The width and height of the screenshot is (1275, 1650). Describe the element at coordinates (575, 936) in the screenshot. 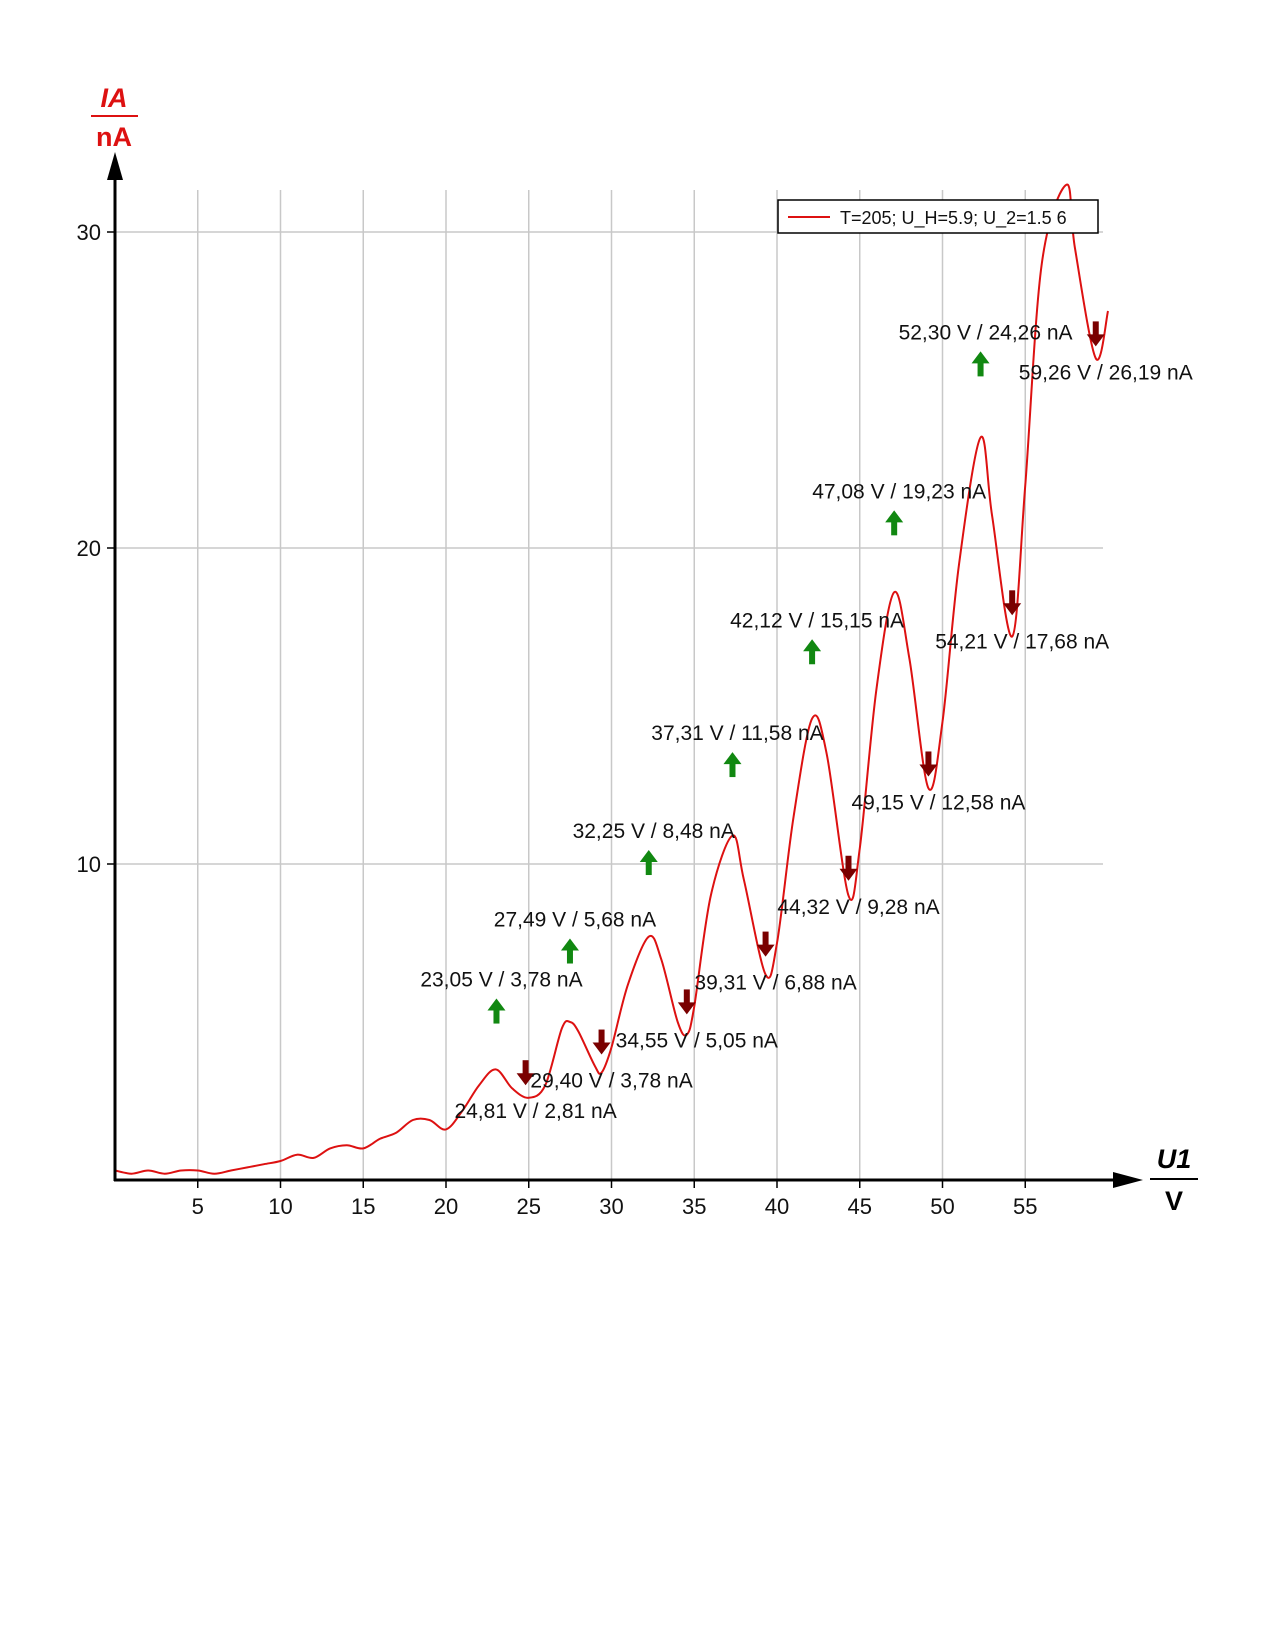

I see `max-marker: 27,49 V / 5,68 nA` at that location.